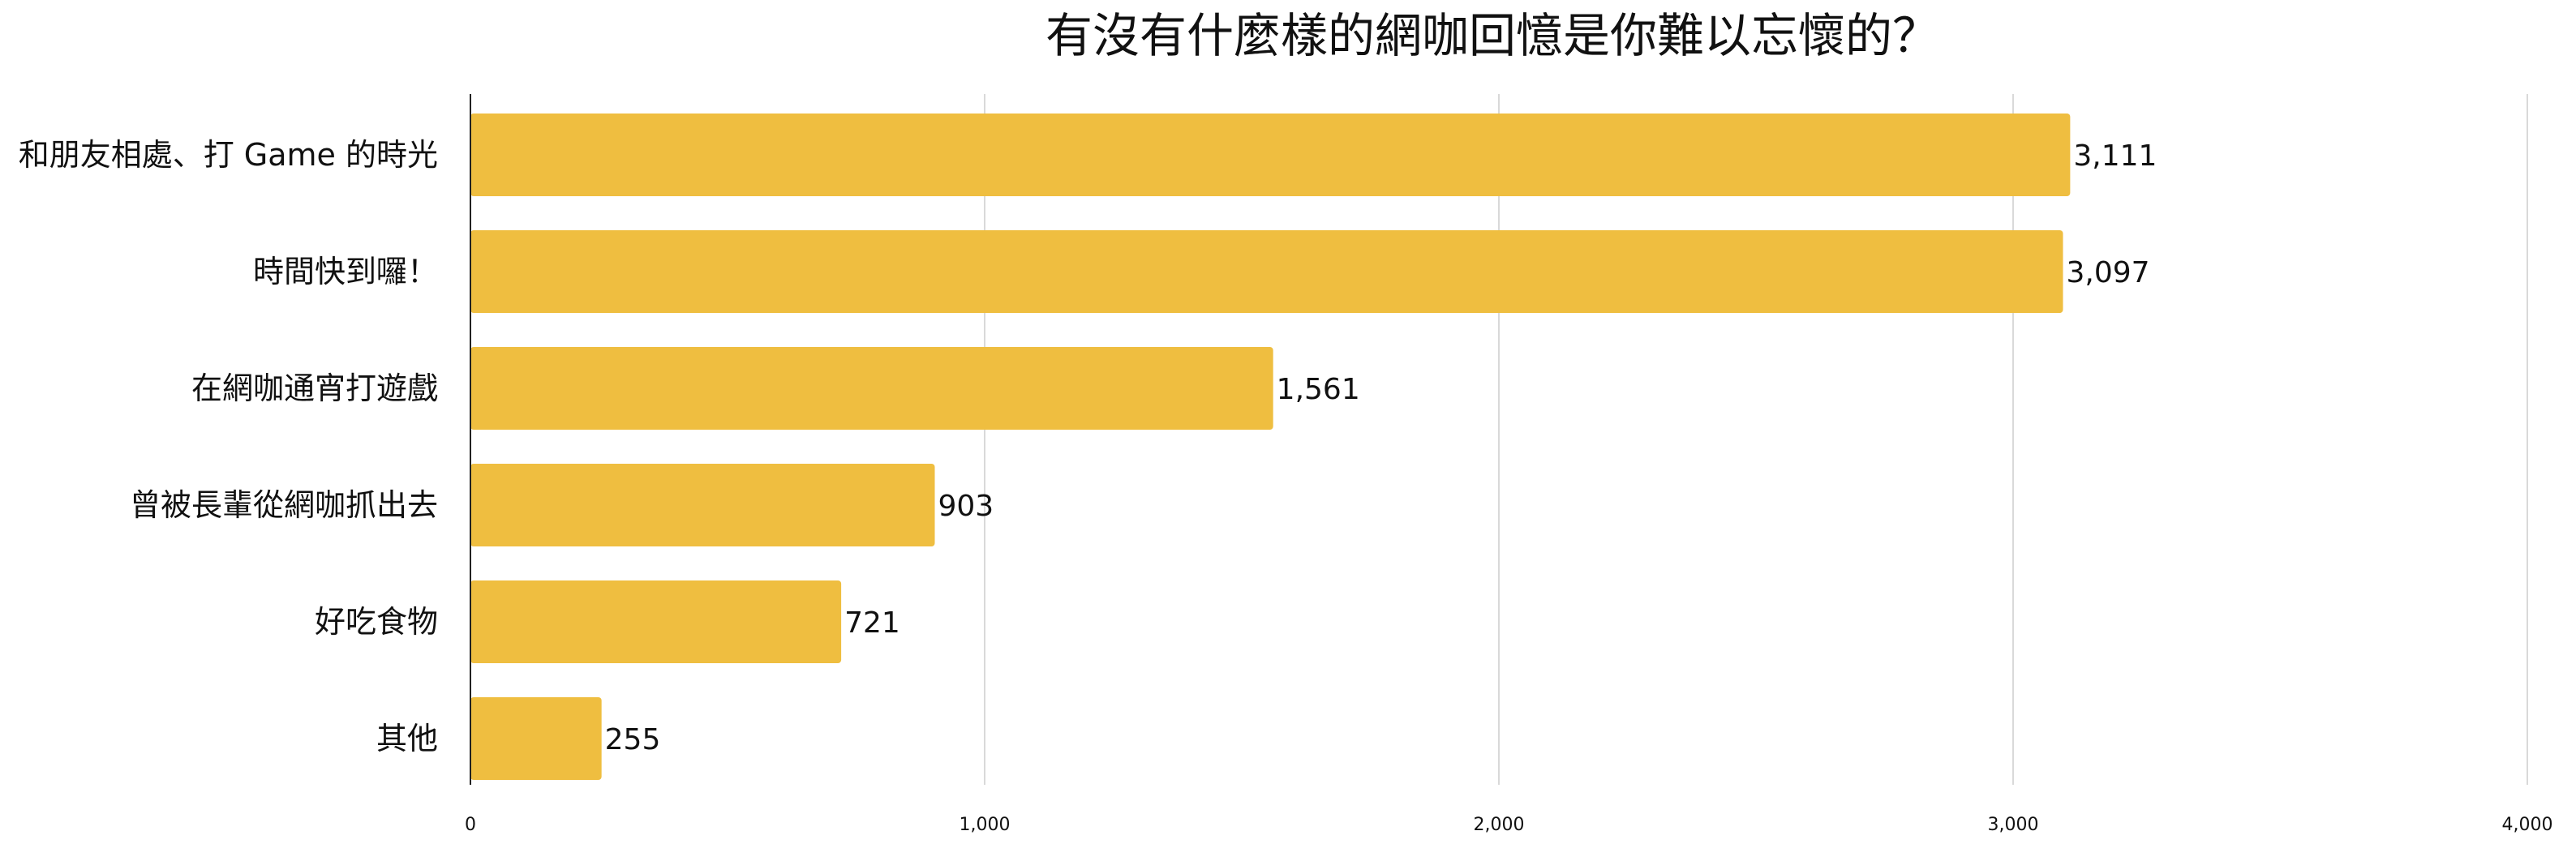 Image resolution: width=2576 pixels, height=861 pixels. What do you see at coordinates (470, 825) in the screenshot?
I see `x-tick-label-0: 0` at bounding box center [470, 825].